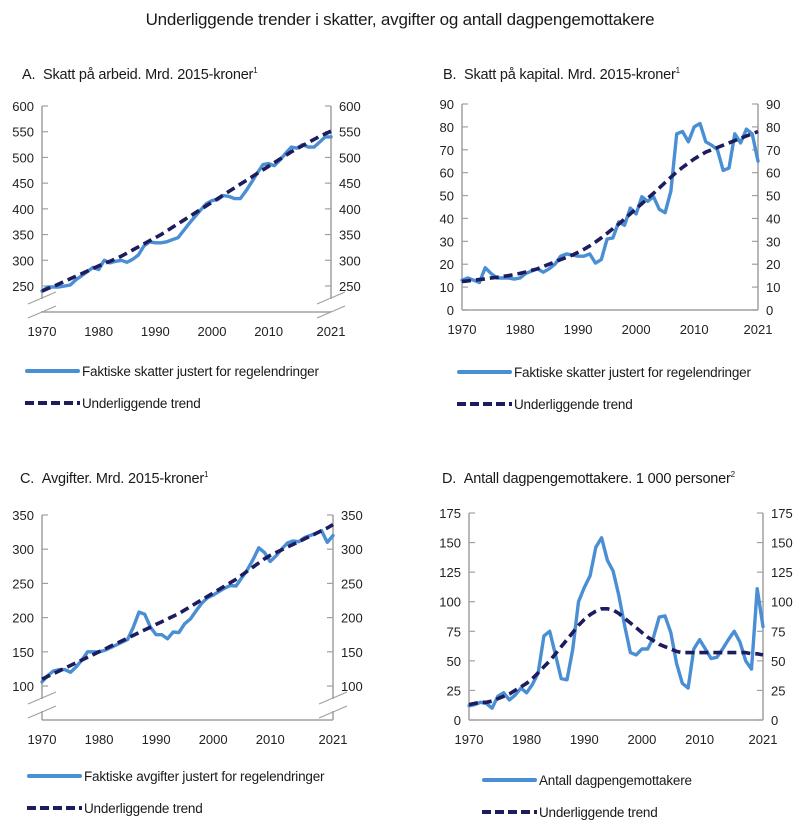  Describe the element at coordinates (454, 631) in the screenshot. I see `y-tick-label-left: 75` at that location.